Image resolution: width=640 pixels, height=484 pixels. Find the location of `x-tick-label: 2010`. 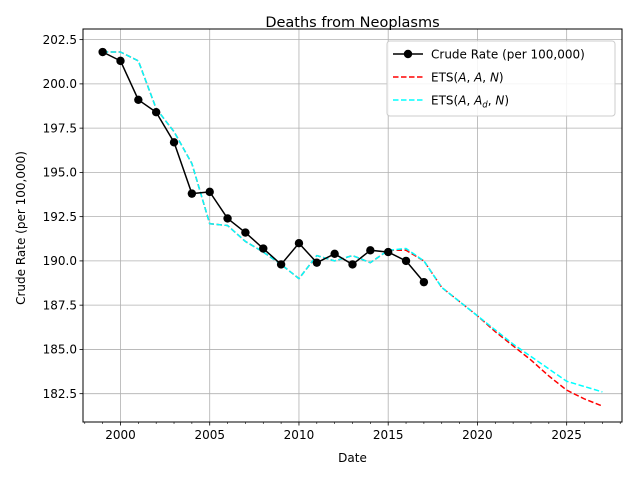

x-tick-label: 2010 is located at coordinates (299, 435).